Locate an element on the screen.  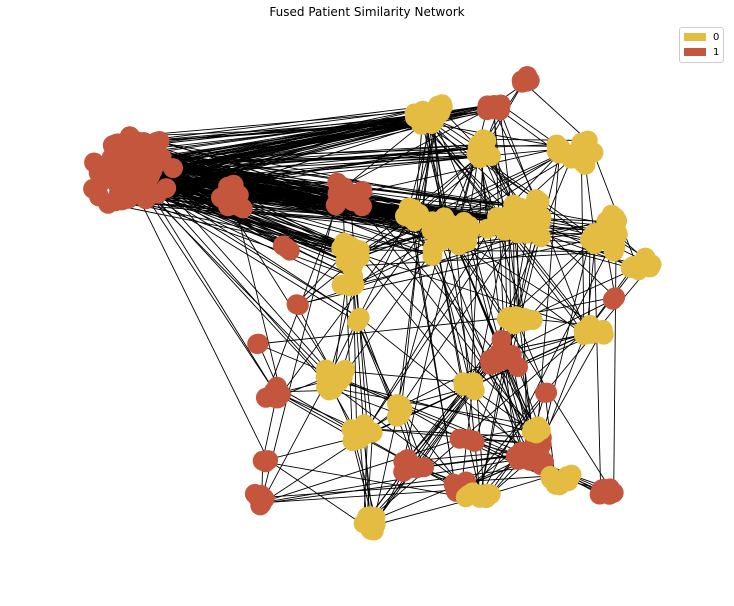
legend-item-1: 1 is located at coordinates (701, 52).